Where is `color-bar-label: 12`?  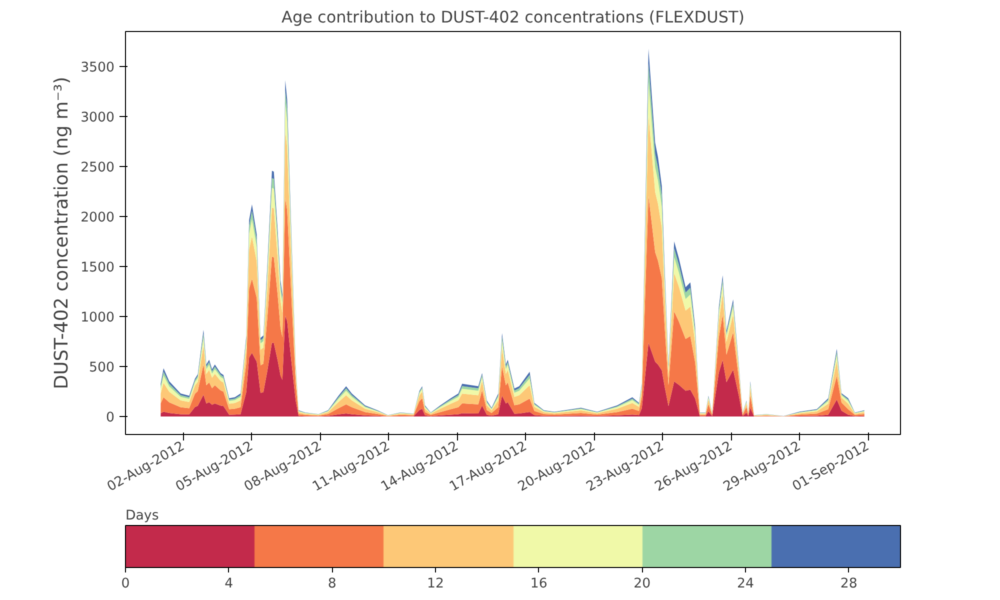 color-bar-label: 12 is located at coordinates (435, 584).